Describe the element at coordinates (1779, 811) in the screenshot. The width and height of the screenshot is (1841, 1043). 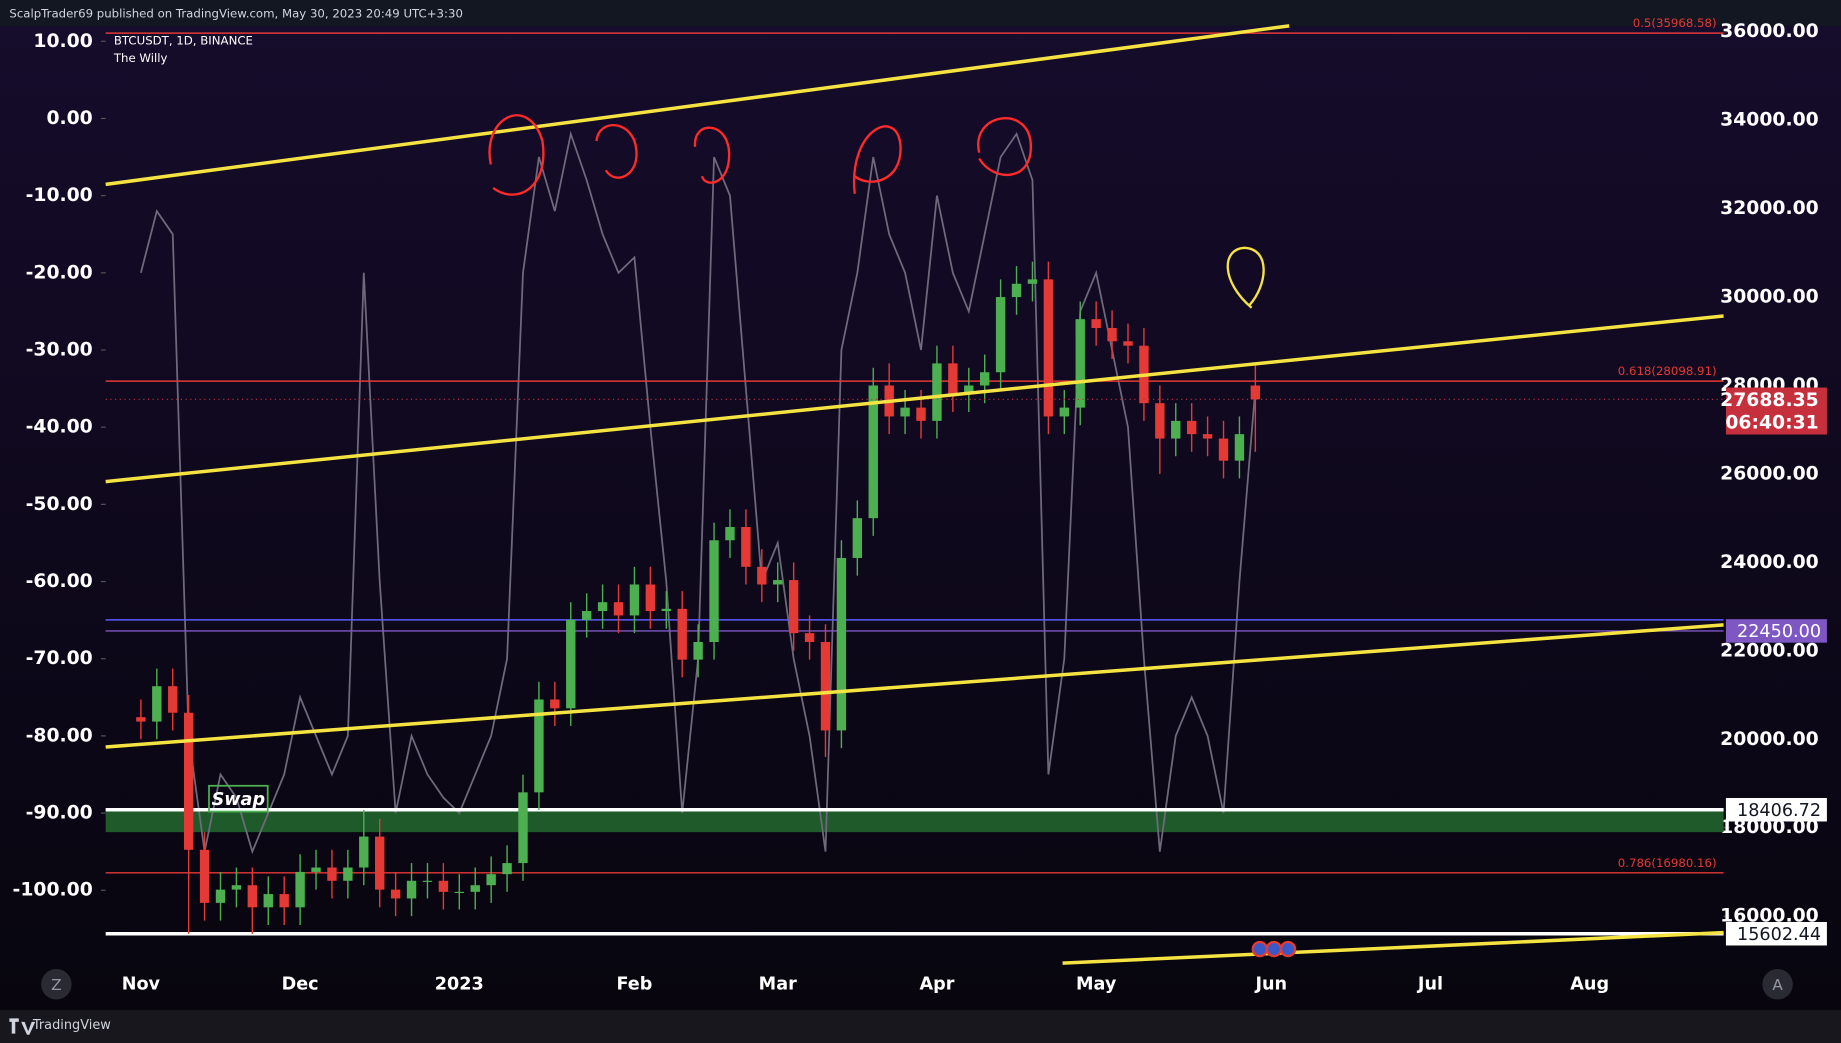
I see `price-tag-label: 18406.72` at that location.